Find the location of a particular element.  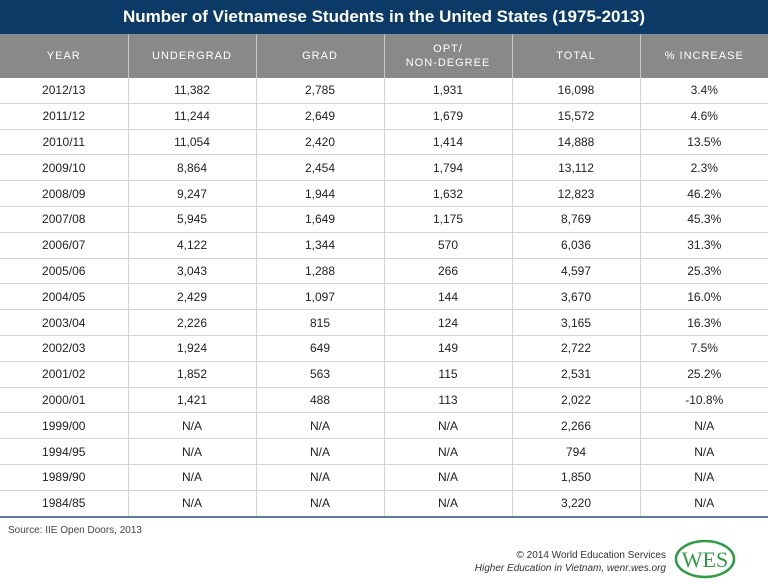

table-cell: 794 is located at coordinates (576, 451).